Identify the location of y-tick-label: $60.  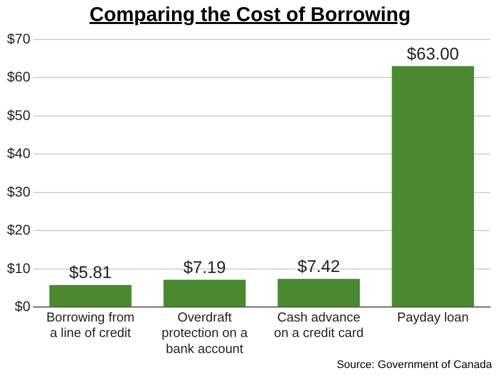
(19, 76).